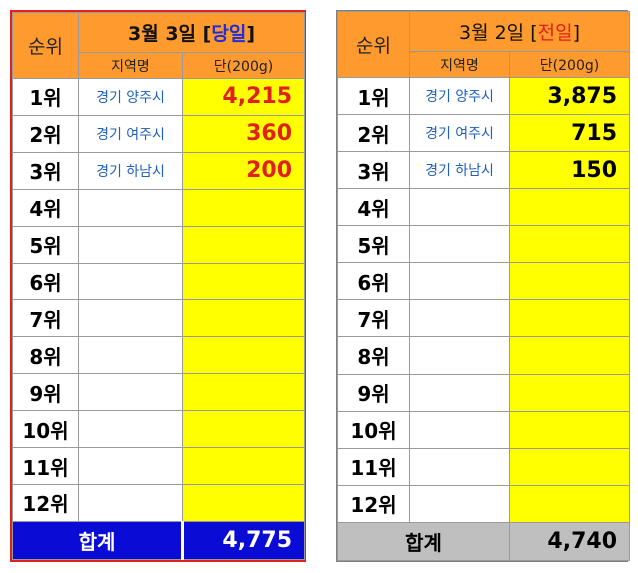 This screenshot has width=638, height=573. Describe the element at coordinates (243, 170) in the screenshot. I see `price-cell: 200` at that location.